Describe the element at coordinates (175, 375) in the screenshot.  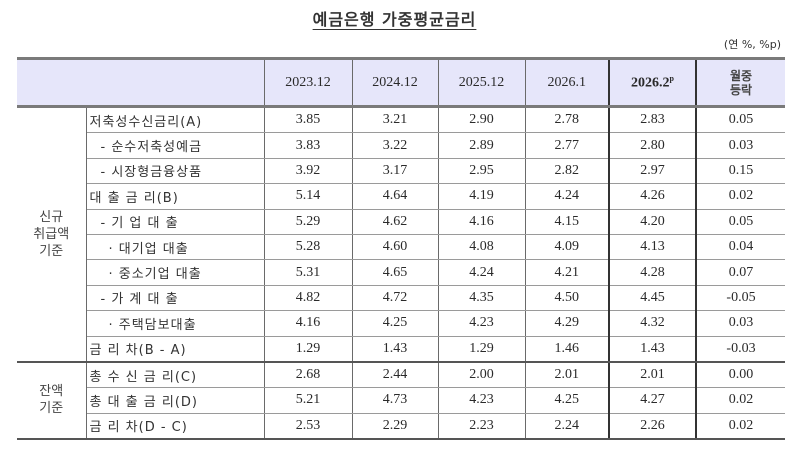
I see `row-label: 총 수 신 금 리(C)` at that location.